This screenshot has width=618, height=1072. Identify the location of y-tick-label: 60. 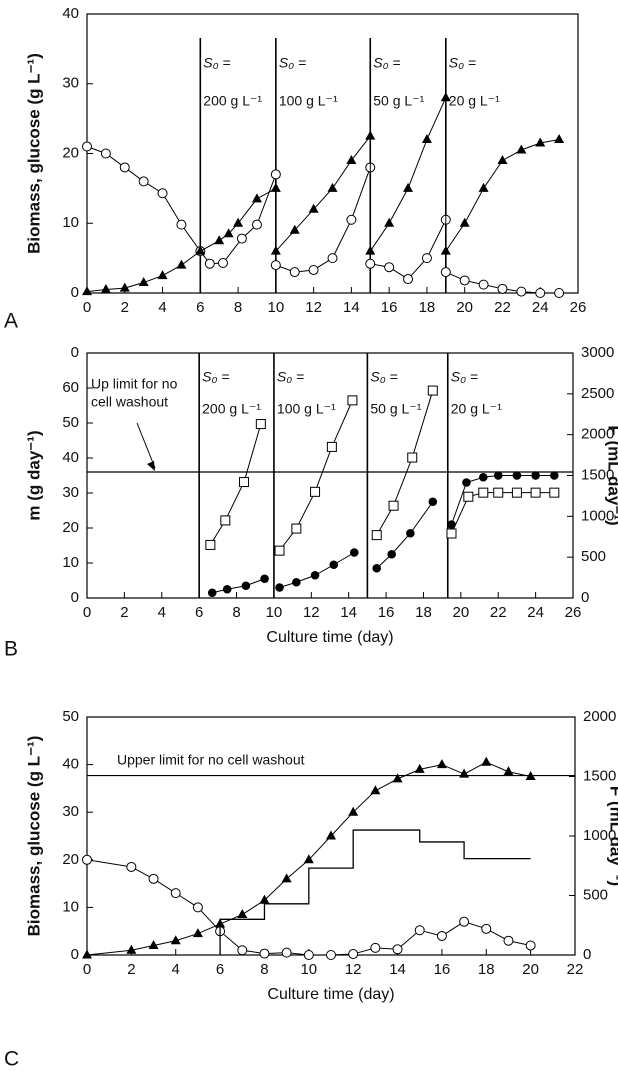
(70, 387).